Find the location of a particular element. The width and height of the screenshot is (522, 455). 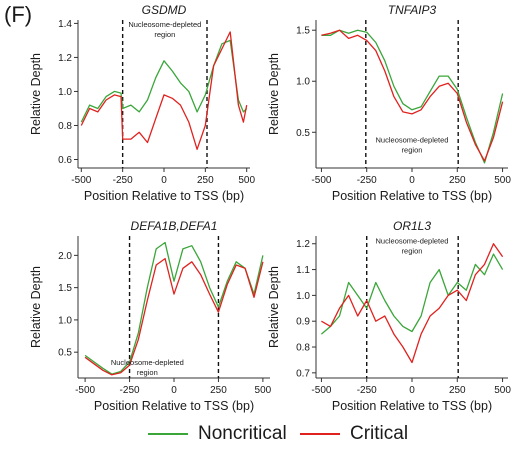

legend-swatch-critical is located at coordinates (320, 434).